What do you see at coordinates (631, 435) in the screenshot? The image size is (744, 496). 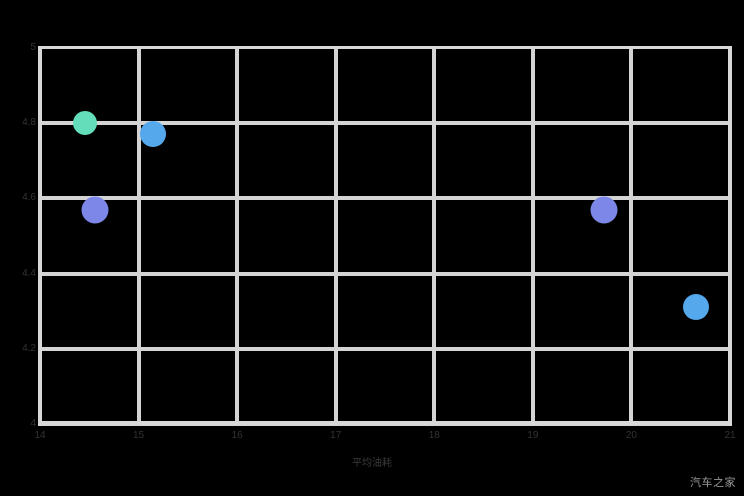 I see `x-tick-label: 20` at bounding box center [631, 435].